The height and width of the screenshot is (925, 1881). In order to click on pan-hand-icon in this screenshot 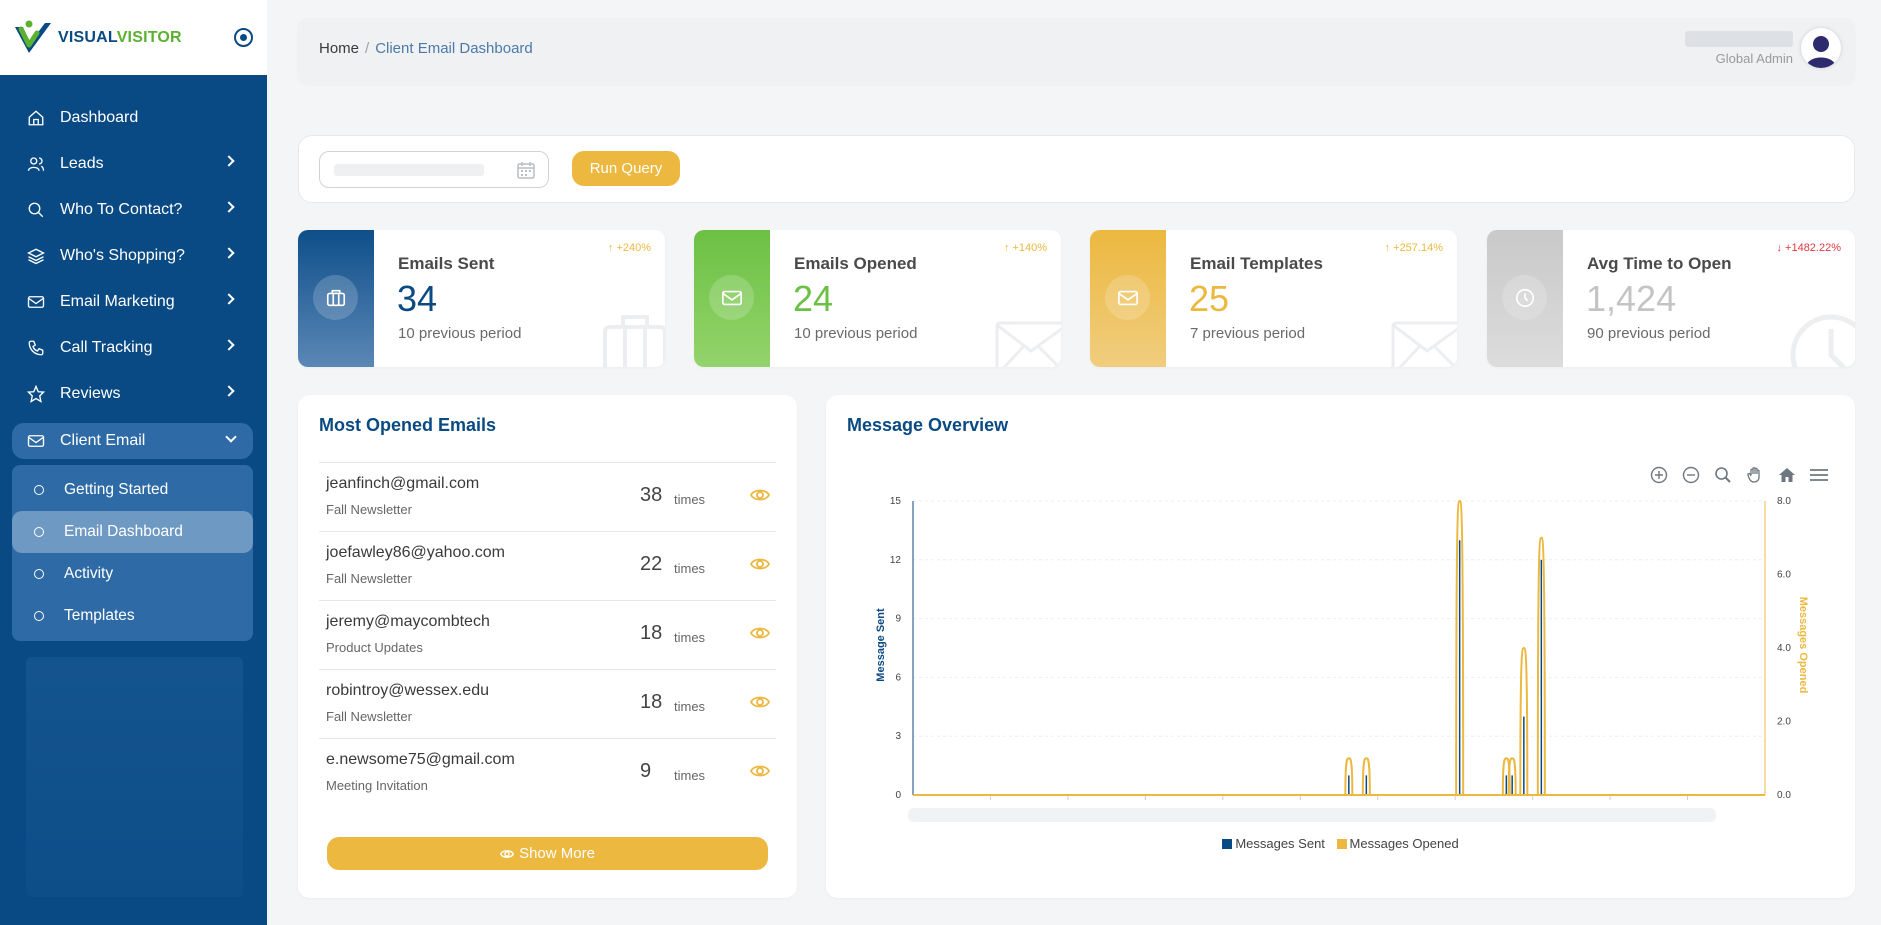, I will do `click(1755, 475)`.